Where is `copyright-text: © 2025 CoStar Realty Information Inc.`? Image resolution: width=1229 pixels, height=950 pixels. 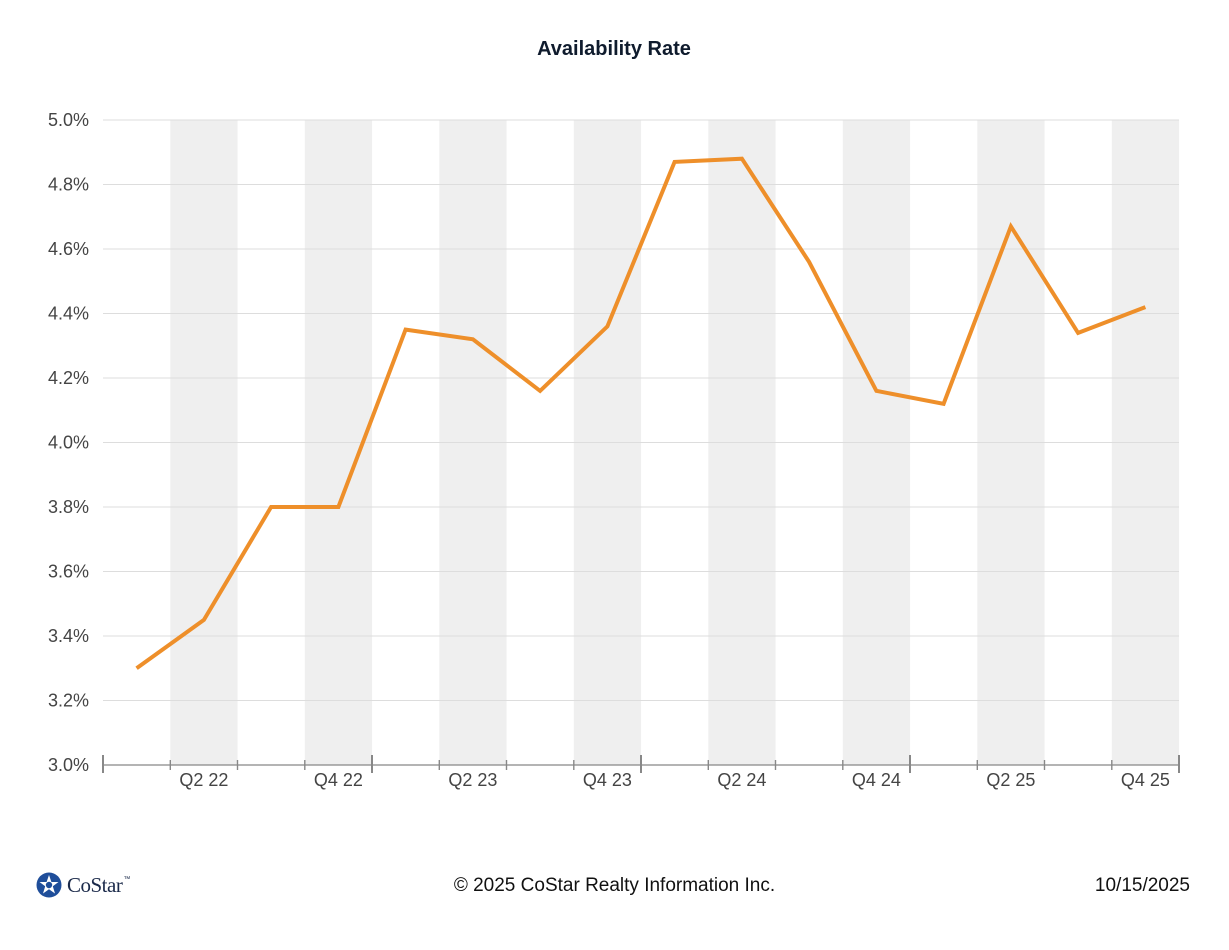
copyright-text: © 2025 CoStar Realty Information Inc. is located at coordinates (614, 885).